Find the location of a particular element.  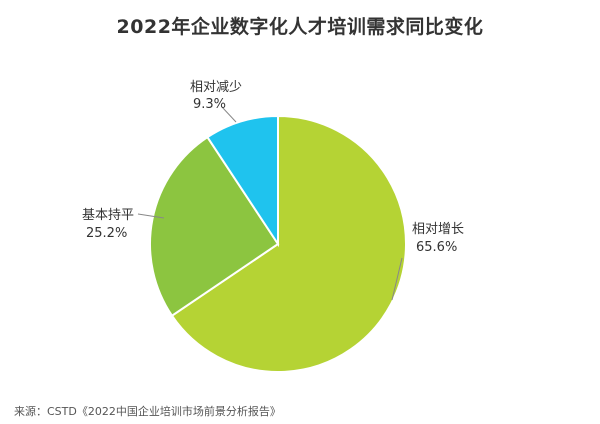

chart-title: 2022年企业数字化人才培训需求同比变化 is located at coordinates (300, 27).